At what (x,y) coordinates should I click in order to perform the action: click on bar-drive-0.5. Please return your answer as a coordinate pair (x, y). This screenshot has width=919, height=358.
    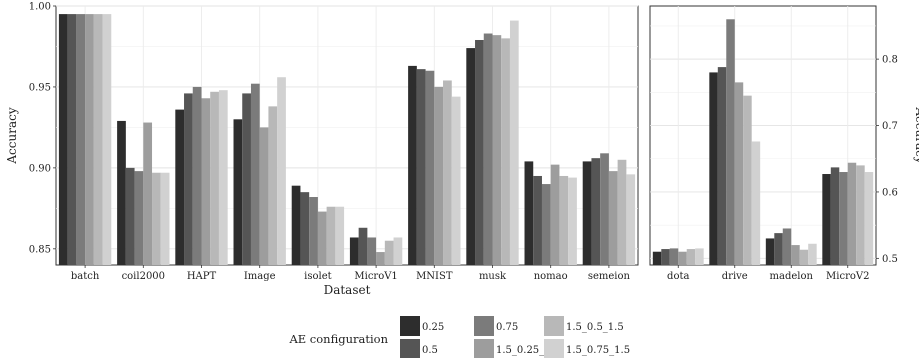
    Looking at the image, I should click on (722, 166).